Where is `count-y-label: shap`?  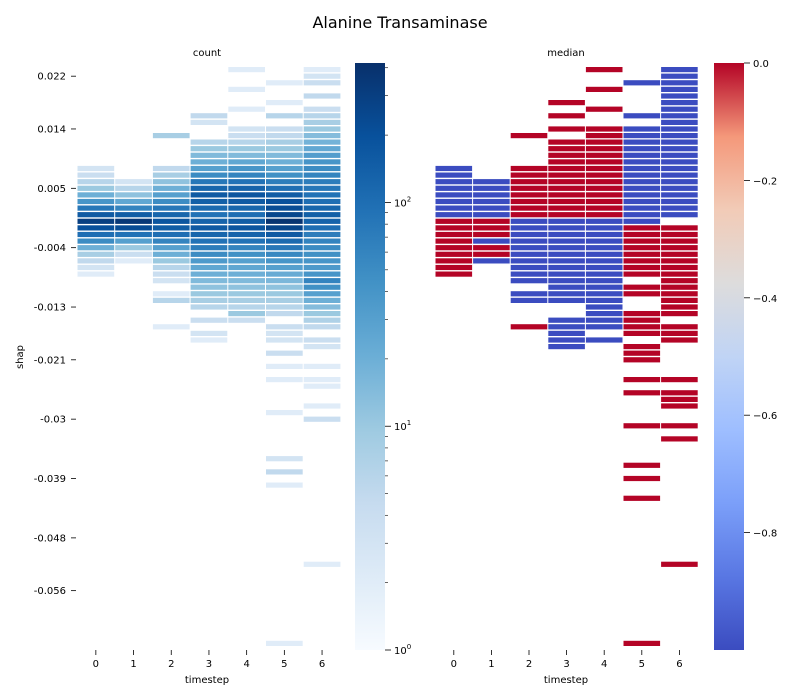
count-y-label: shap is located at coordinates (20, 357).